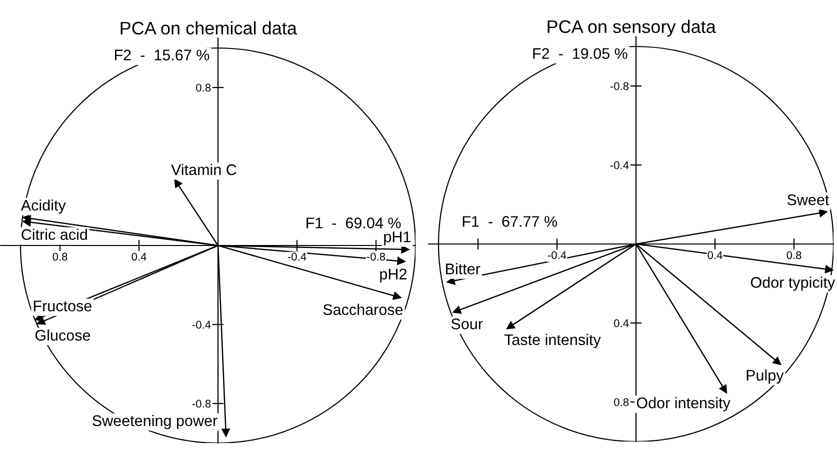 The width and height of the screenshot is (837, 451). Describe the element at coordinates (353, 223) in the screenshot. I see `x-axis-title: F1 - 69.04 %` at that location.